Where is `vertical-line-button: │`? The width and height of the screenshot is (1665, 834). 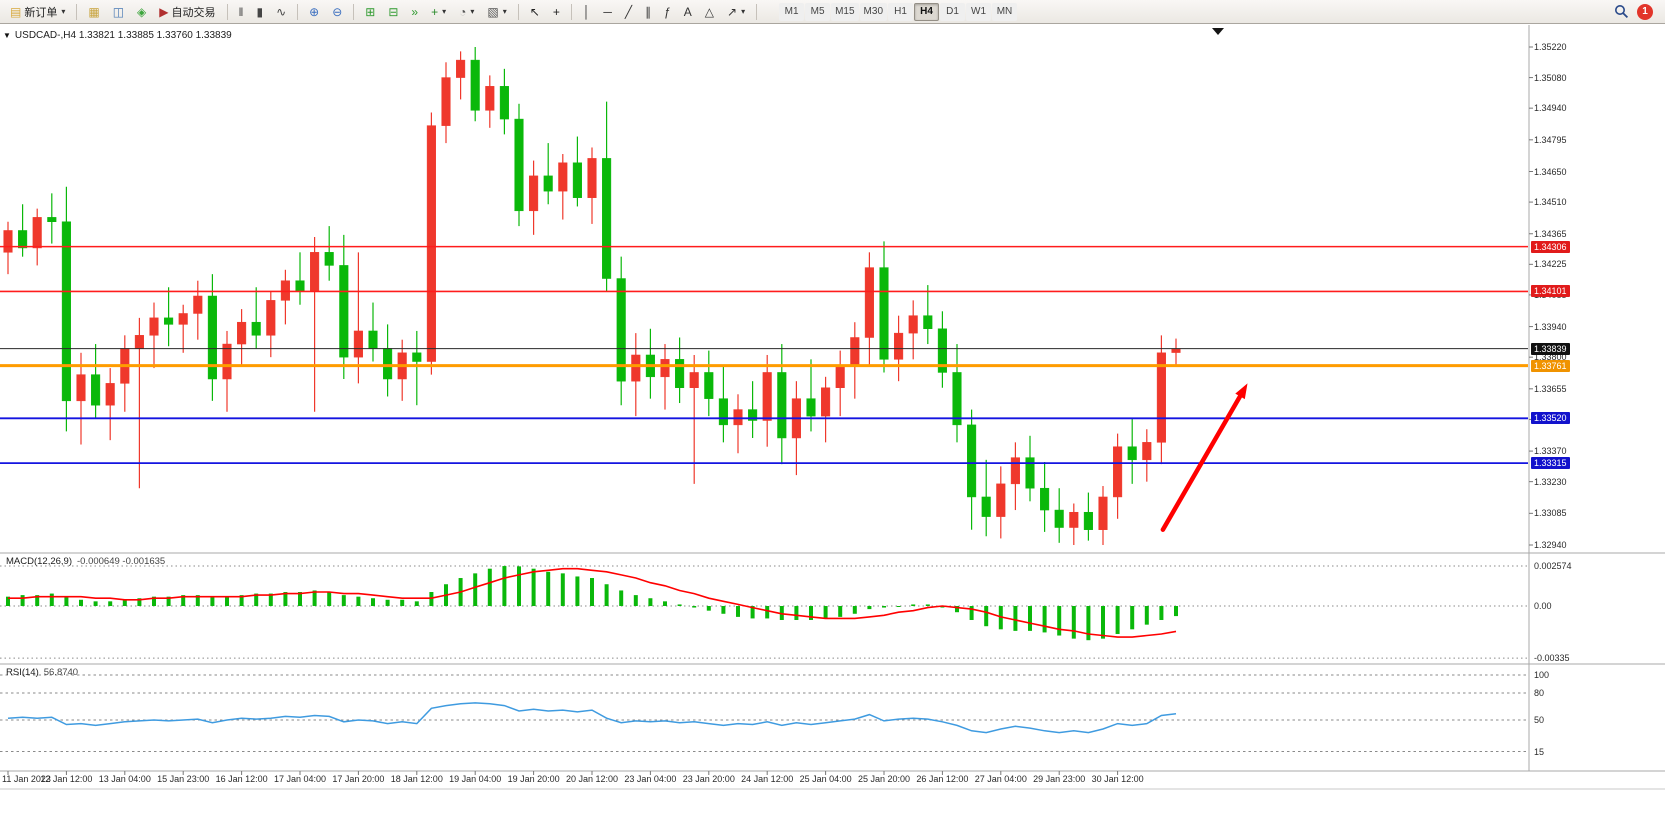
vertical-line-button: │ is located at coordinates (587, 12).